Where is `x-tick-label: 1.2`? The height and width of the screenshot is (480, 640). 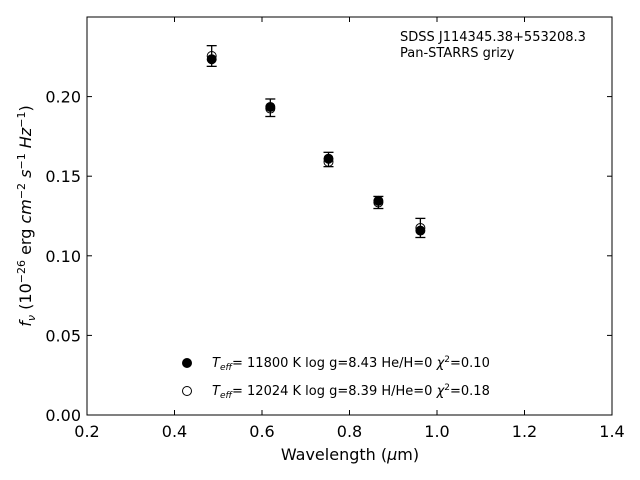
x-tick-label: 1.2 is located at coordinates (524, 431).